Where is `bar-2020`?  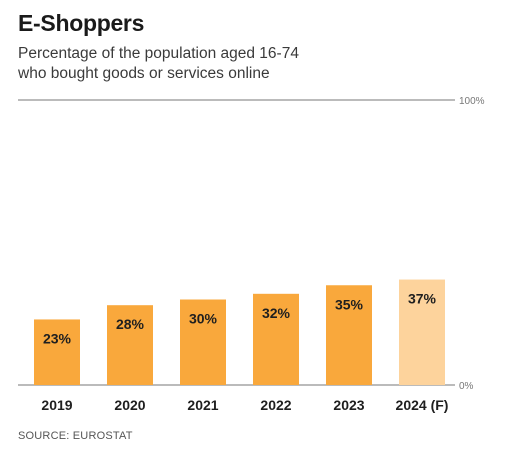
bar-2020 is located at coordinates (130, 345).